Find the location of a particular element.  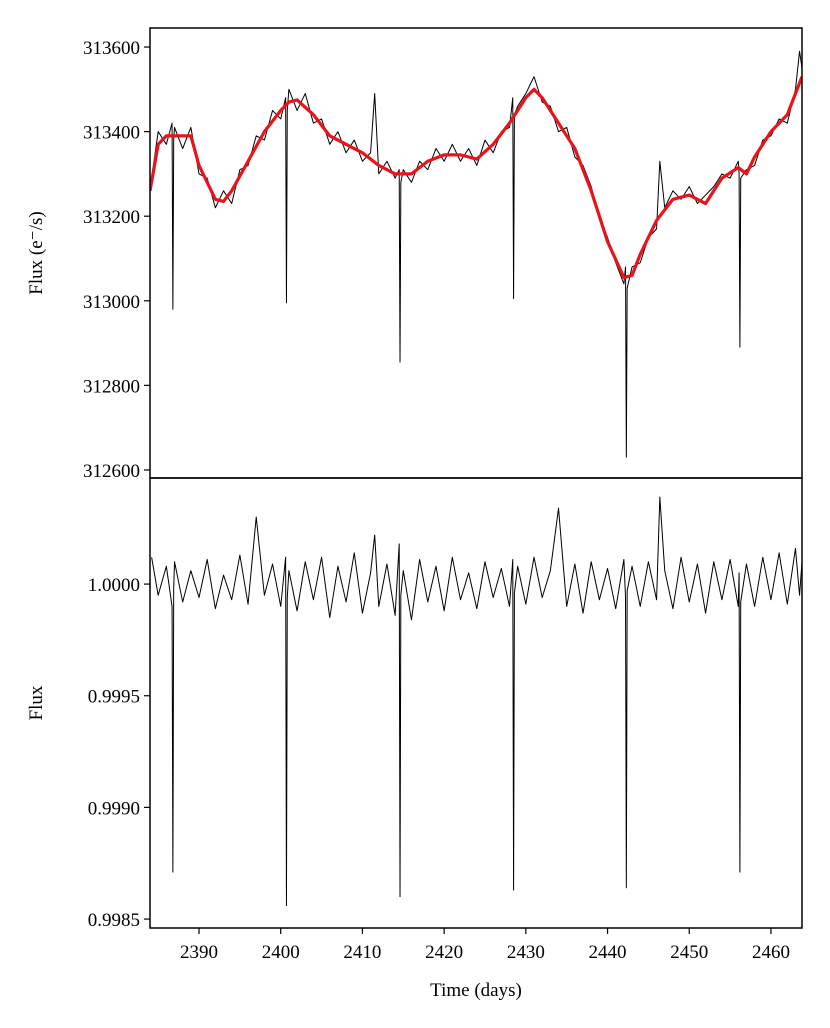

y-tick-label: 313600 is located at coordinates (111, 48).